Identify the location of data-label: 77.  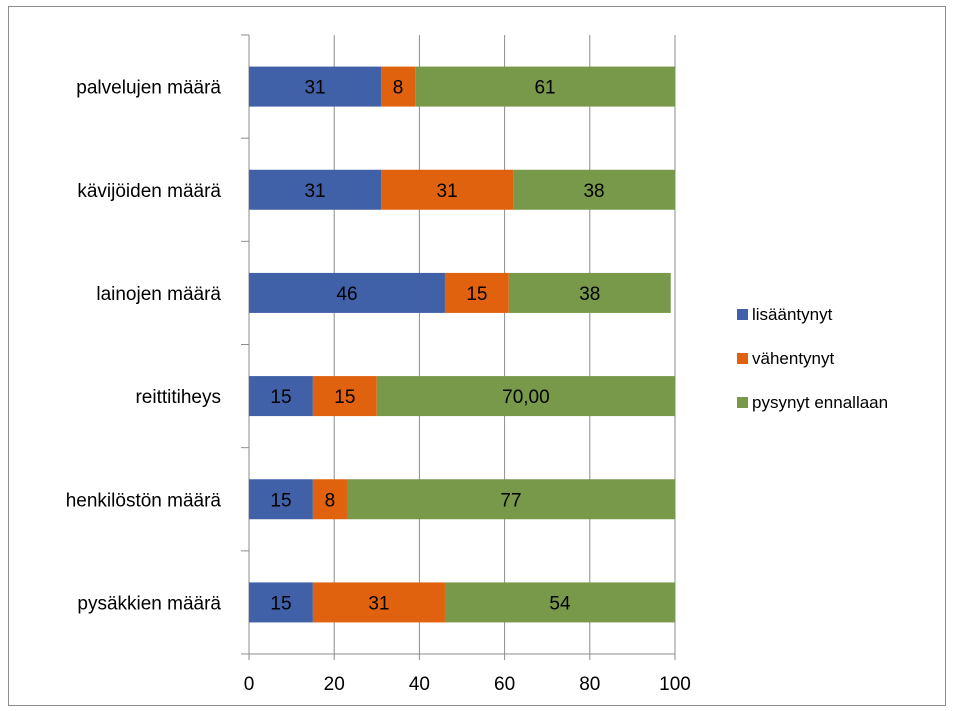
(510, 500).